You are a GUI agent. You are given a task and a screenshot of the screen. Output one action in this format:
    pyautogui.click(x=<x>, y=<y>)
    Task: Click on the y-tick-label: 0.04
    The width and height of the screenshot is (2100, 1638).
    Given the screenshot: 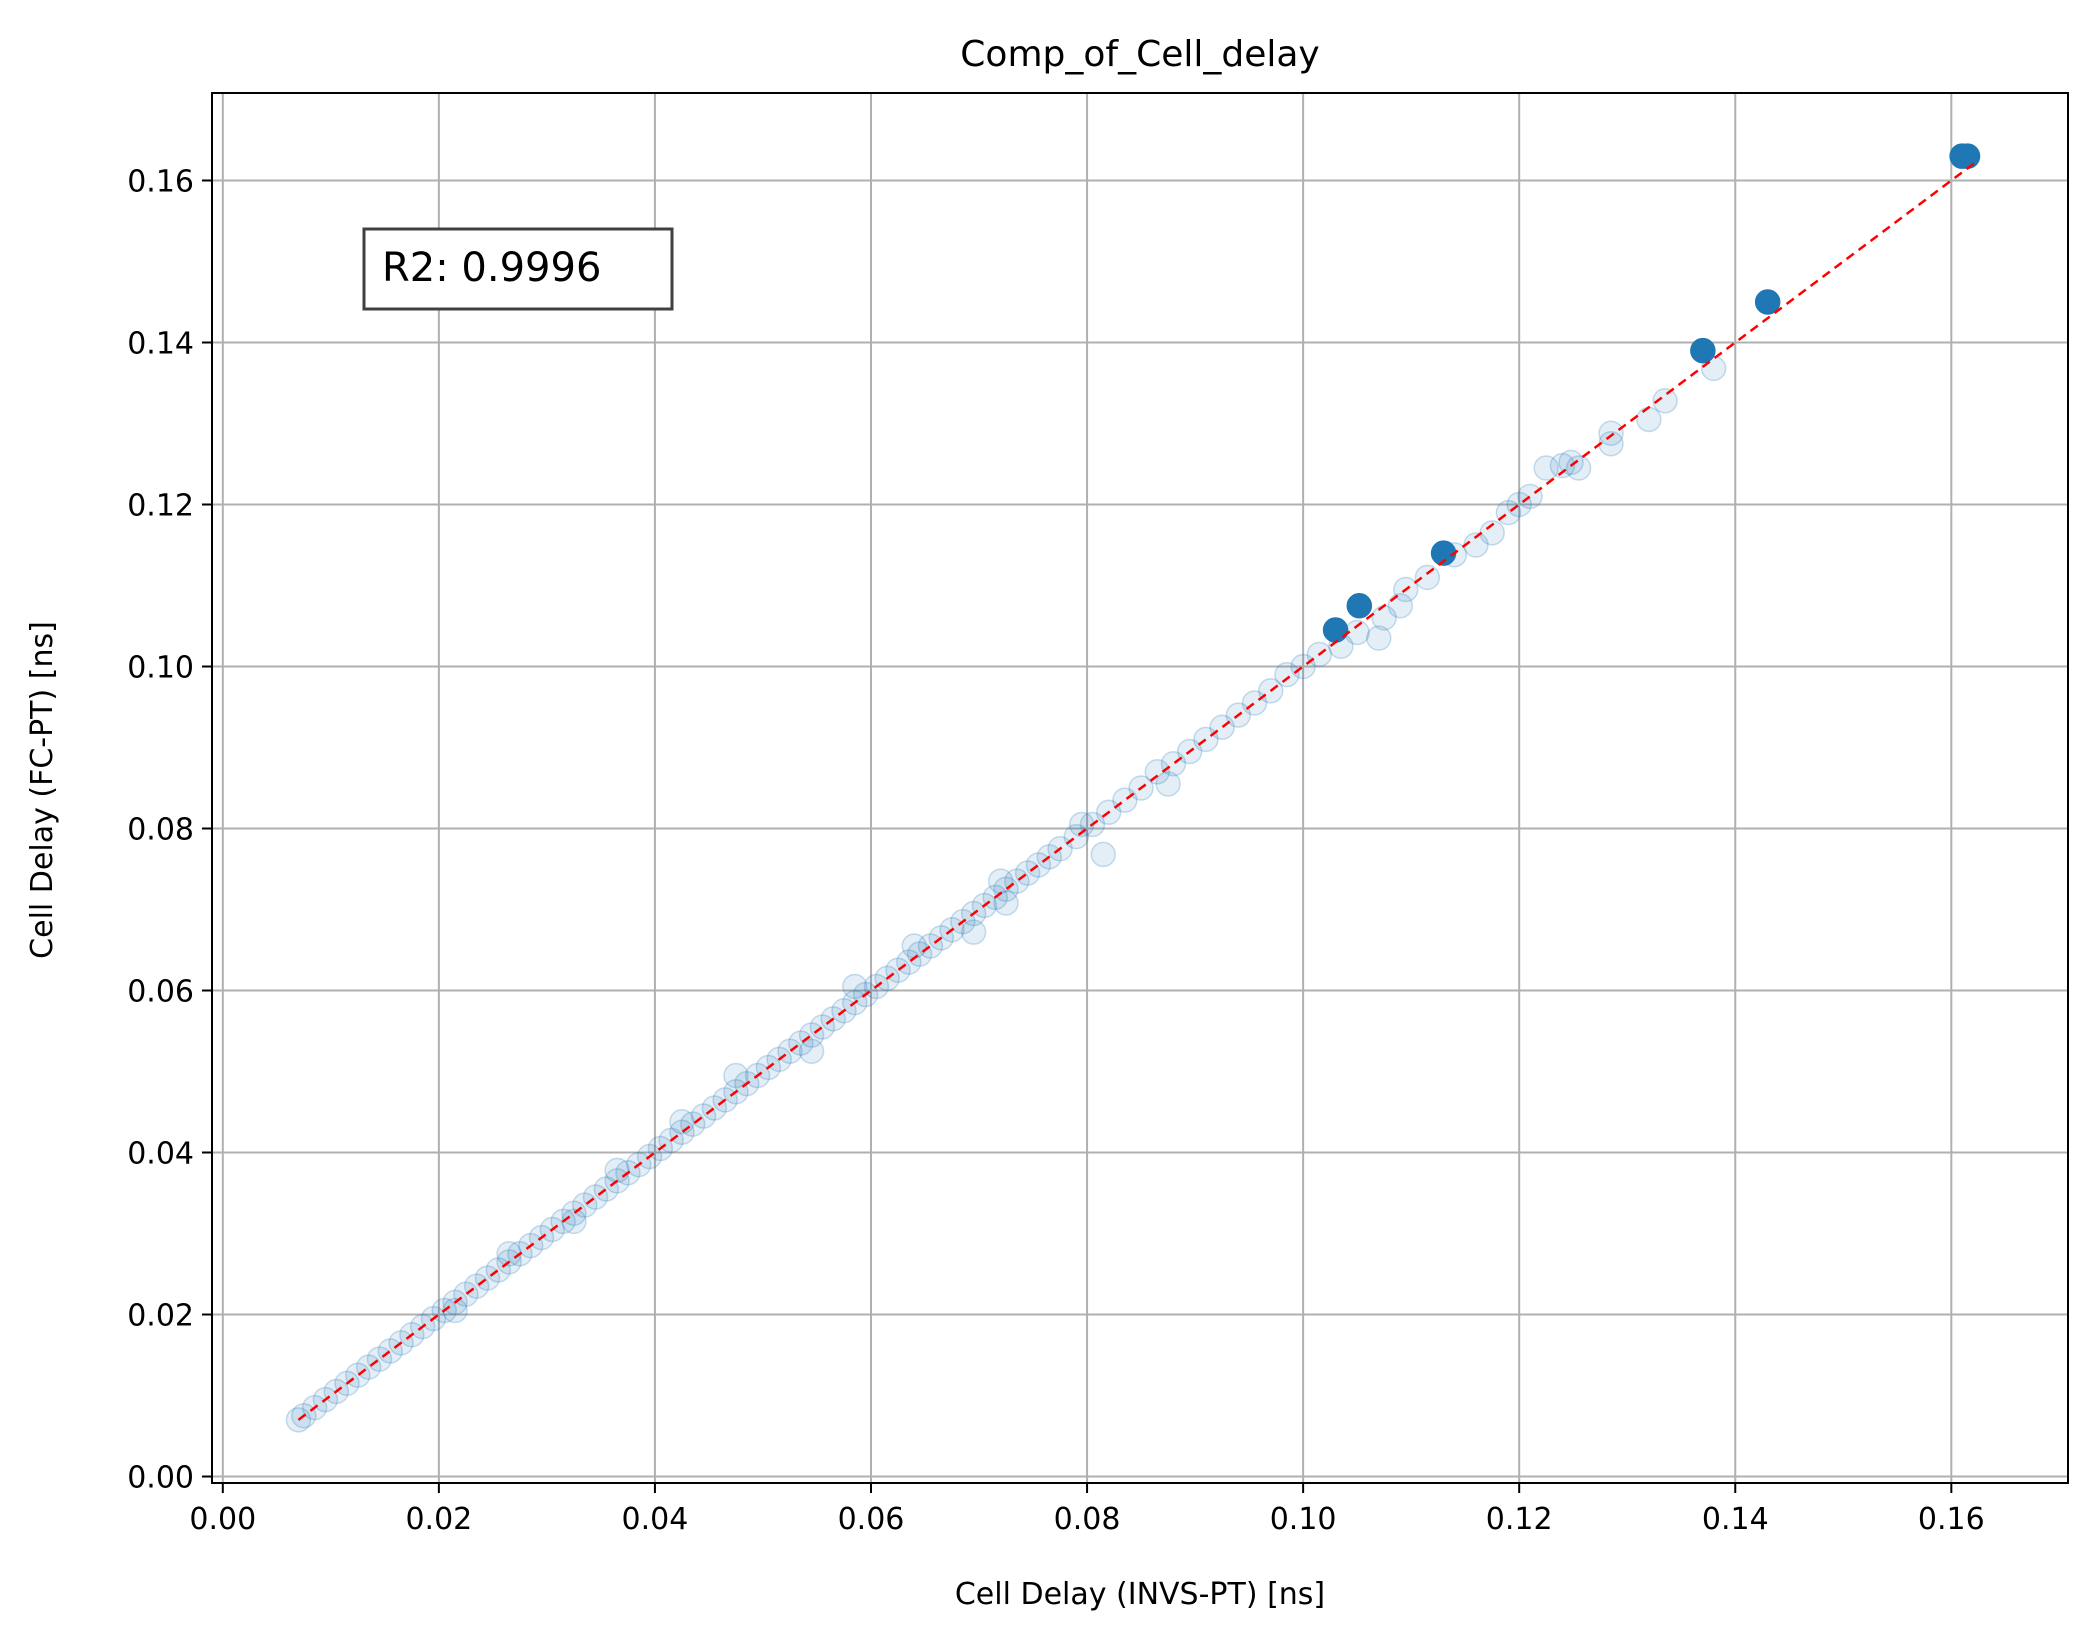 What is the action you would take?
    pyautogui.click(x=160, y=1154)
    